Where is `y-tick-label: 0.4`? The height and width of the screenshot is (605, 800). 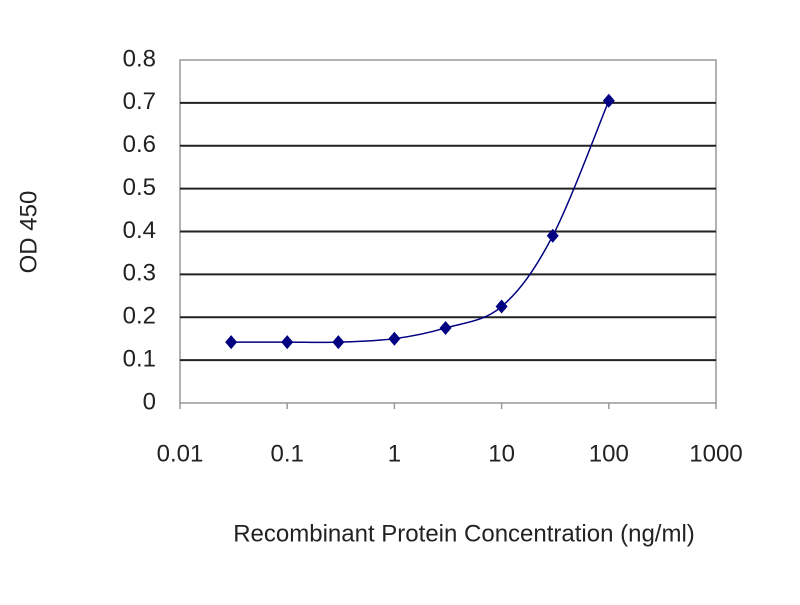 y-tick-label: 0.4 is located at coordinates (139, 230).